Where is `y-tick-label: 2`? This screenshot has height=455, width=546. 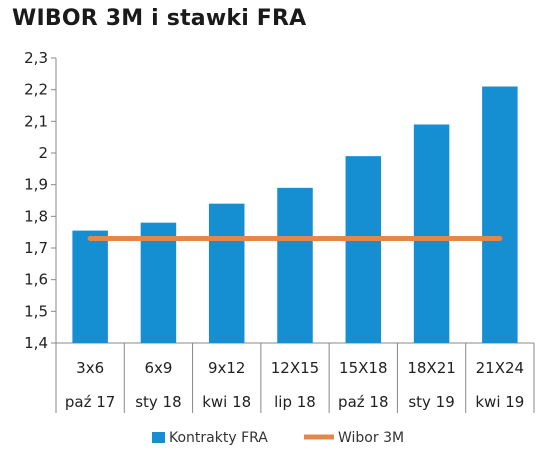
y-tick-label: 2 is located at coordinates (43, 153).